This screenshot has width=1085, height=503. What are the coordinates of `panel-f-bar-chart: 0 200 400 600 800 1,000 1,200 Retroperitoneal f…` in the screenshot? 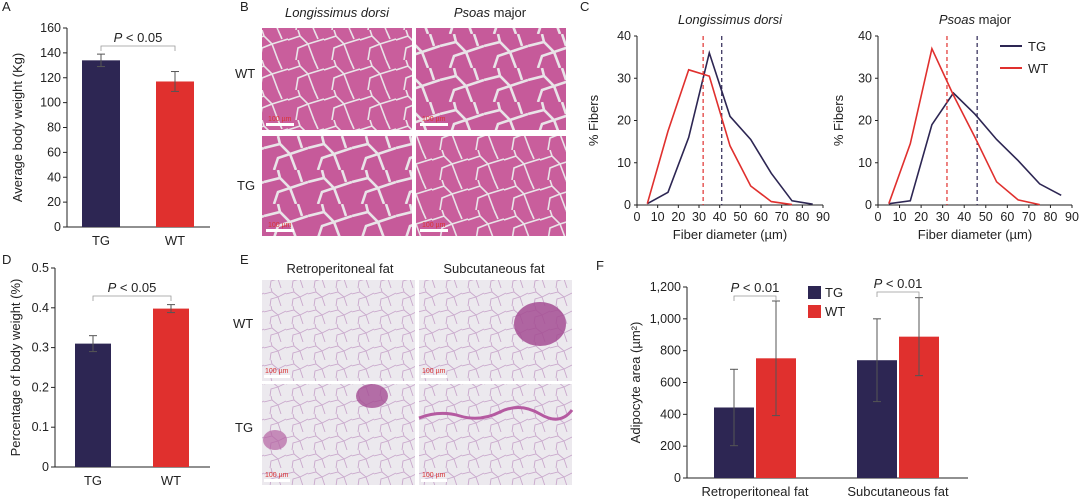 It's located at (798, 387).